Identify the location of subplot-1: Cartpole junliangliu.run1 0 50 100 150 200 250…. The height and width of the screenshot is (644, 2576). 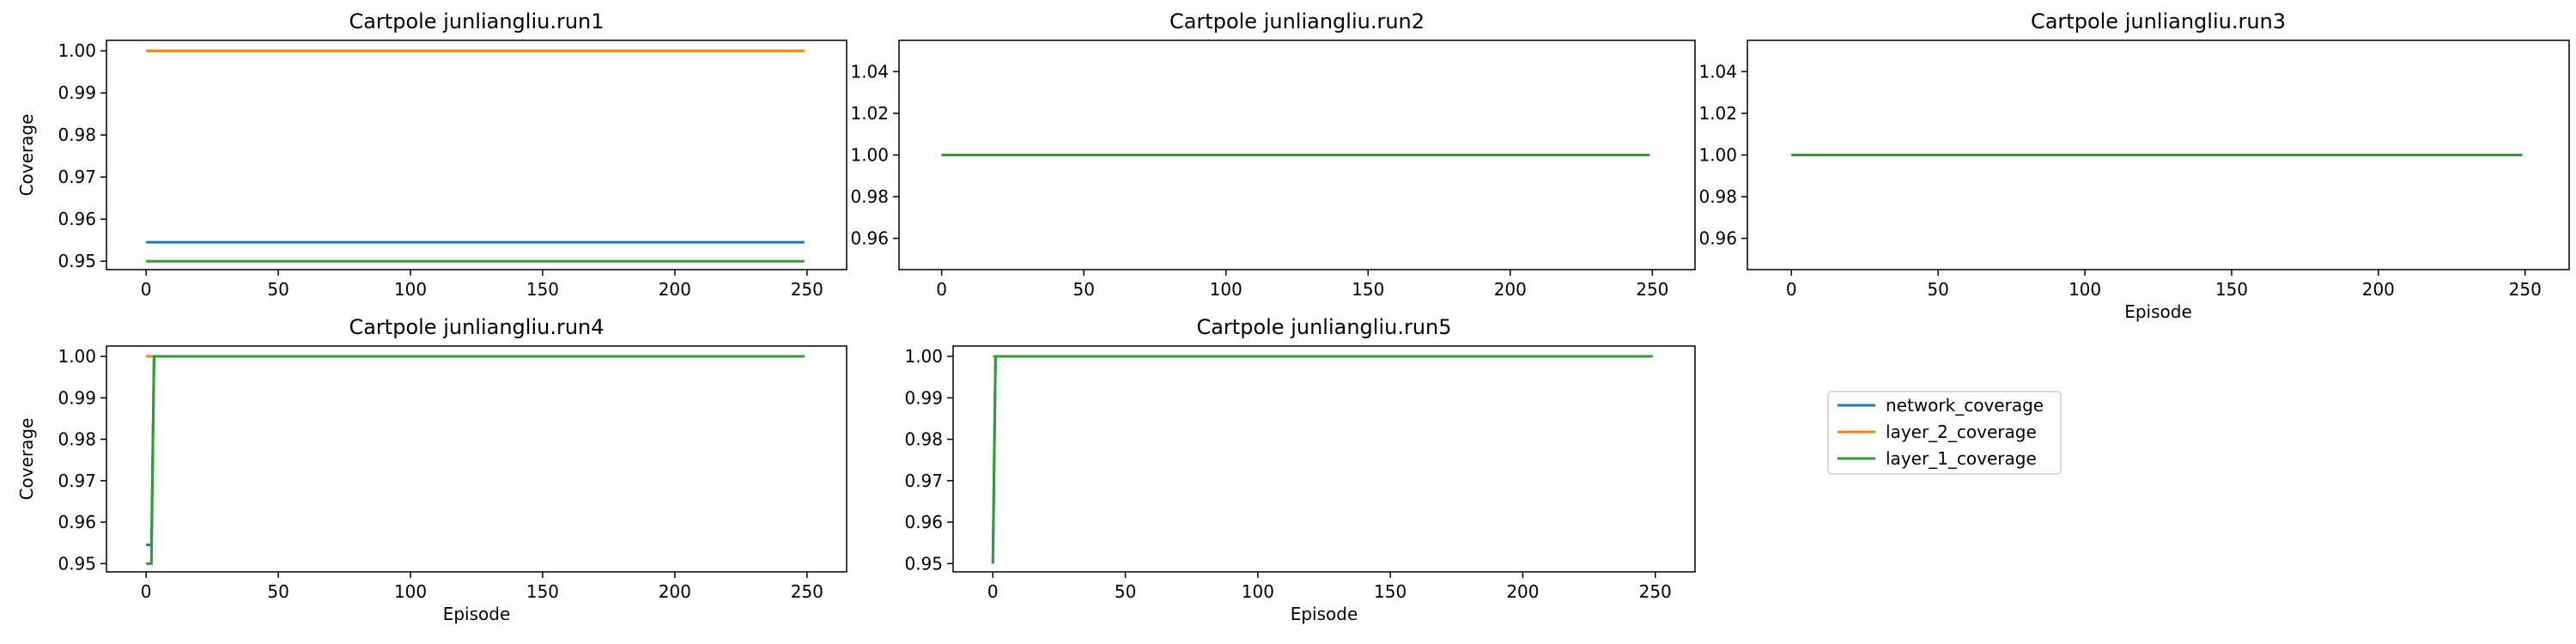
(432, 154).